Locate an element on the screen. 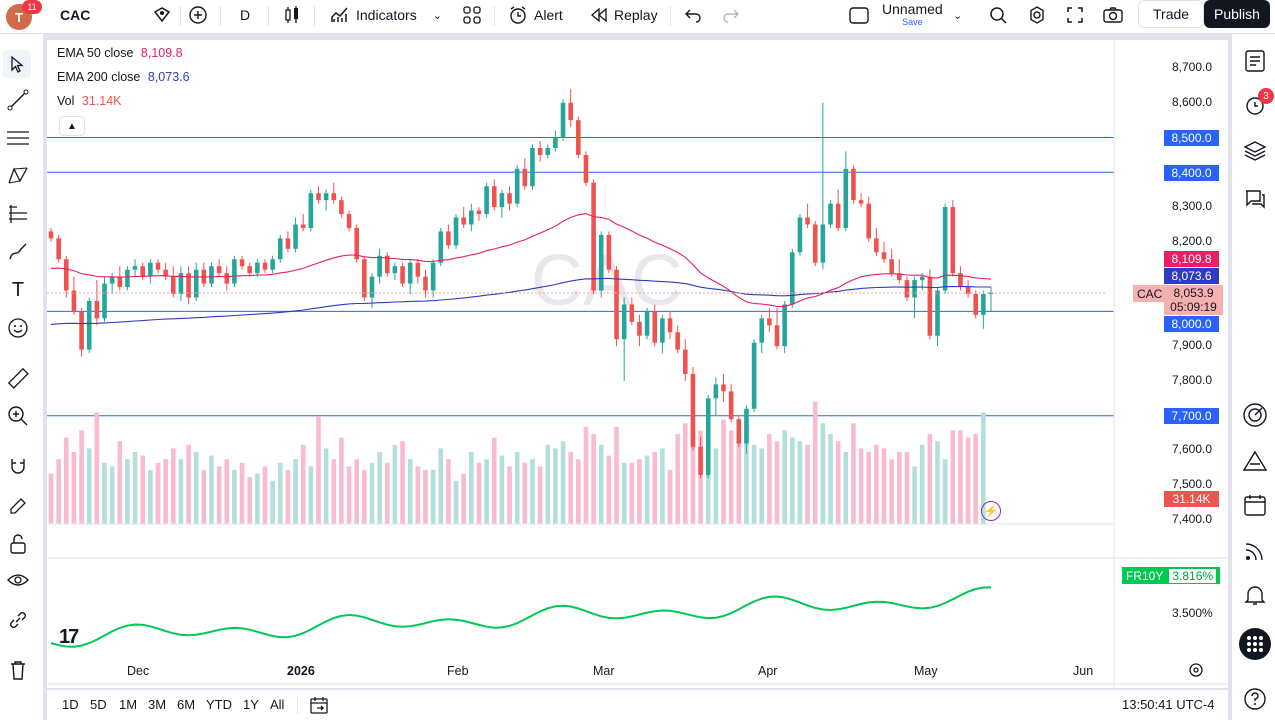 This screenshot has height=720, width=1275. range-1m: 1M is located at coordinates (128, 704).